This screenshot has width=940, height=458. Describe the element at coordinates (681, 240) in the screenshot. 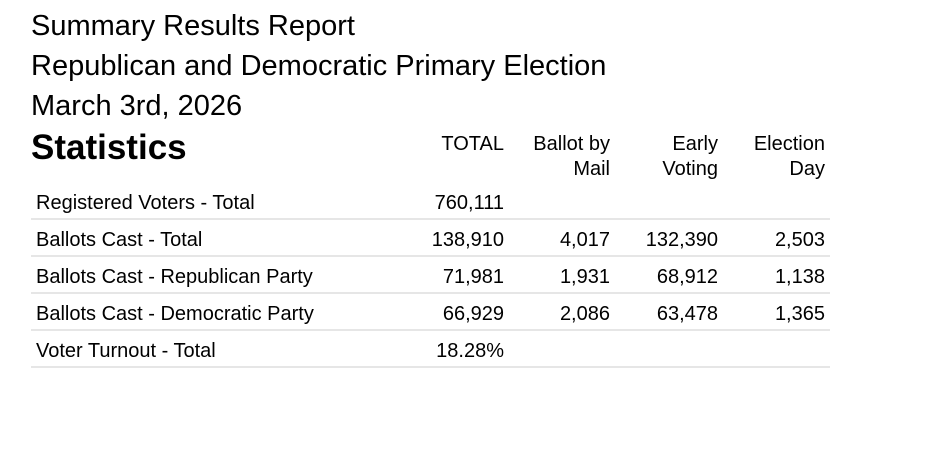

I see `early-voting-value: 132,390` at that location.